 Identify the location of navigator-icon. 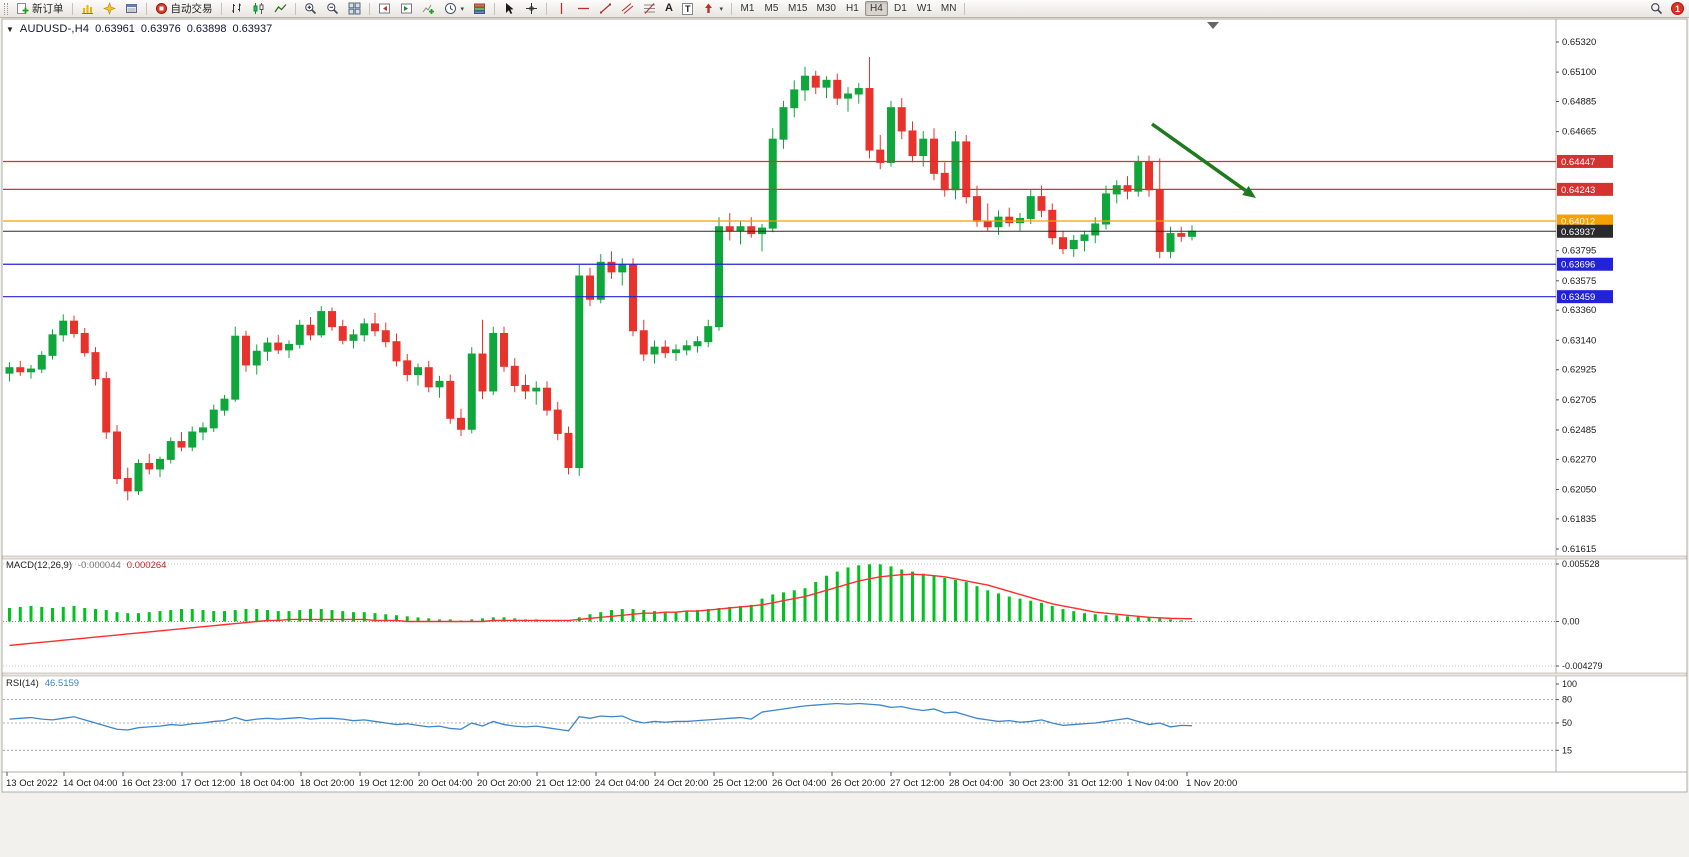
(109, 8).